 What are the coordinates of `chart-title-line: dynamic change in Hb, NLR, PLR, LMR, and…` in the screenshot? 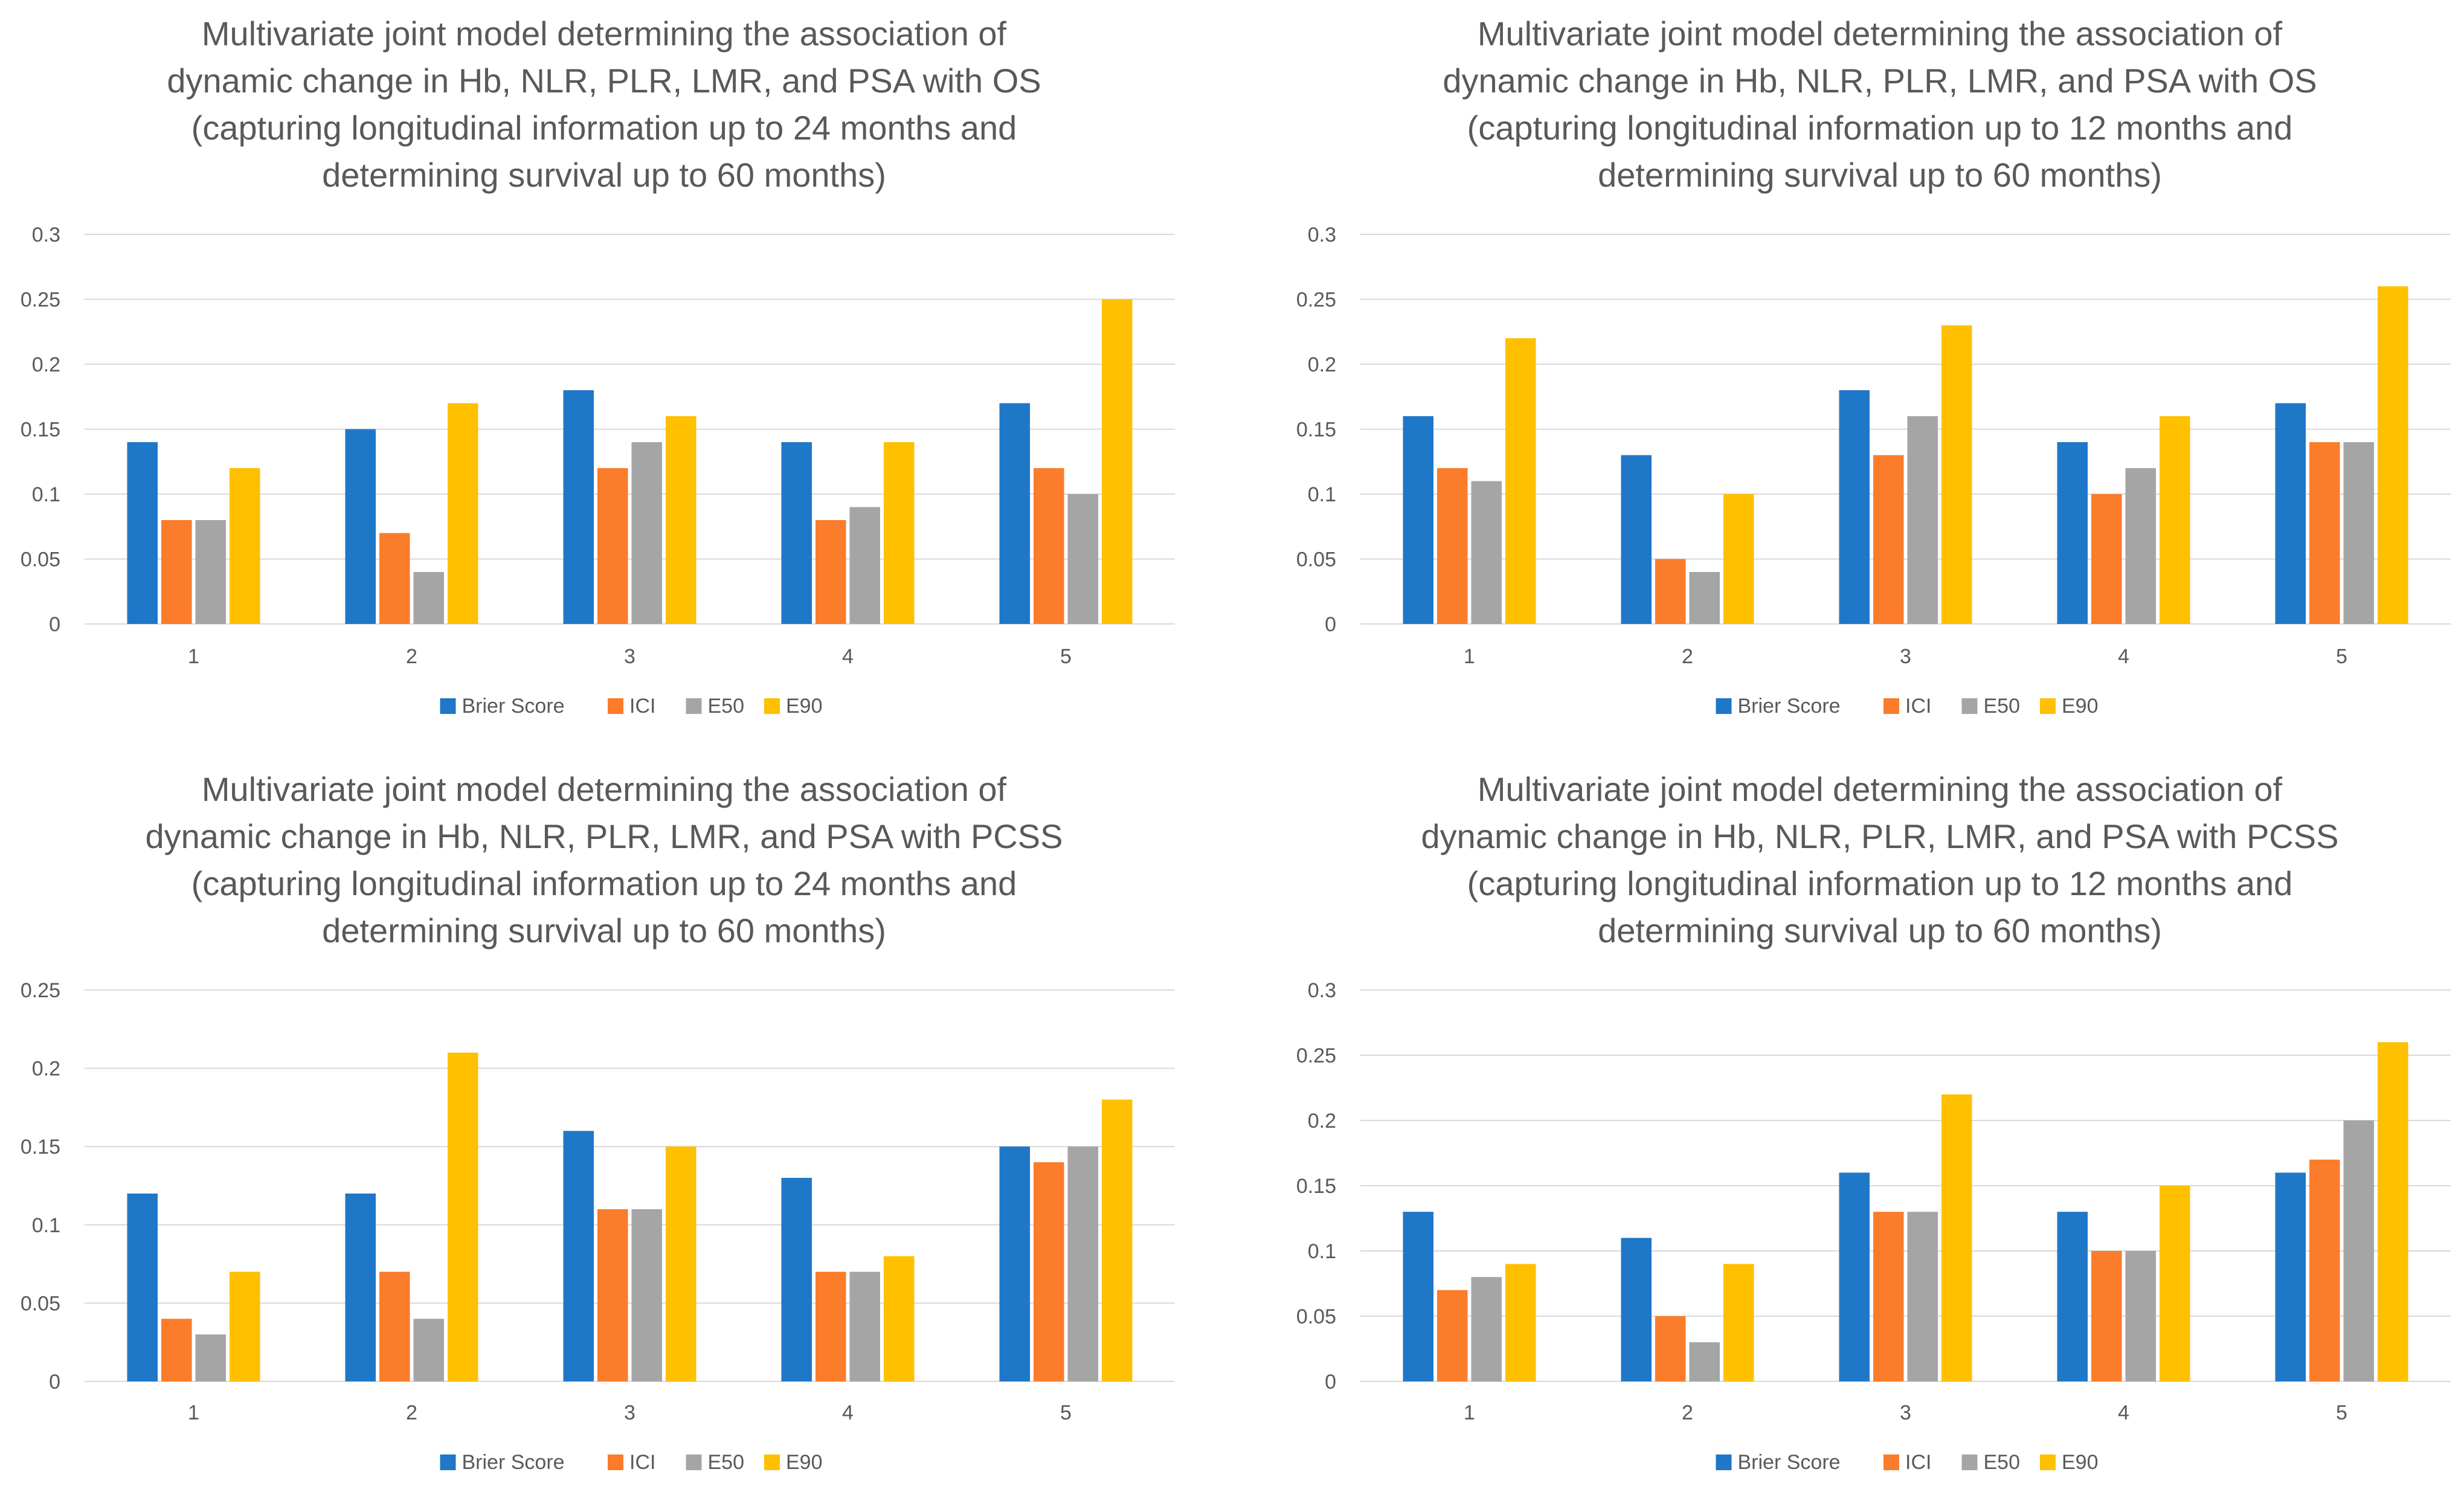 It's located at (604, 836).